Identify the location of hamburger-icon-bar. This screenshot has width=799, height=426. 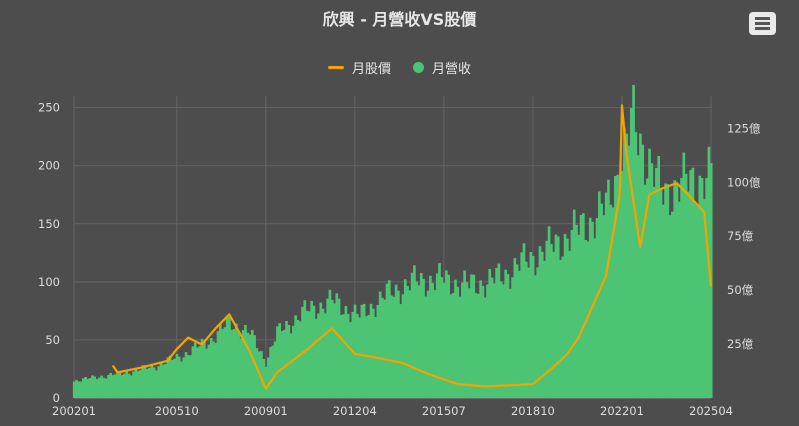
(762, 18).